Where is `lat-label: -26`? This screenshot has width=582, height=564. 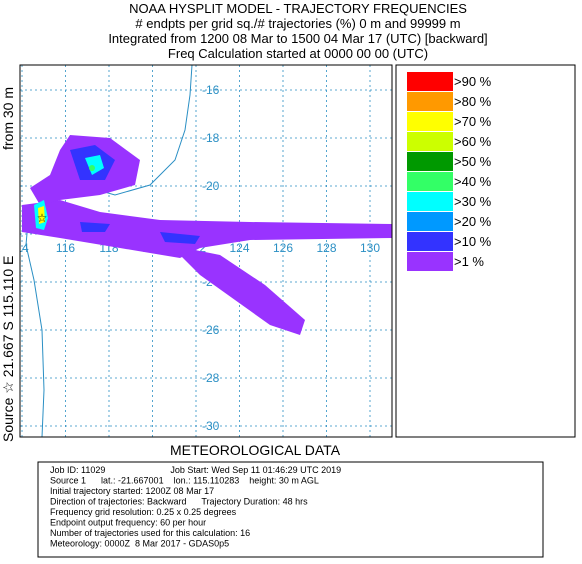
lat-label: -26 is located at coordinates (211, 330).